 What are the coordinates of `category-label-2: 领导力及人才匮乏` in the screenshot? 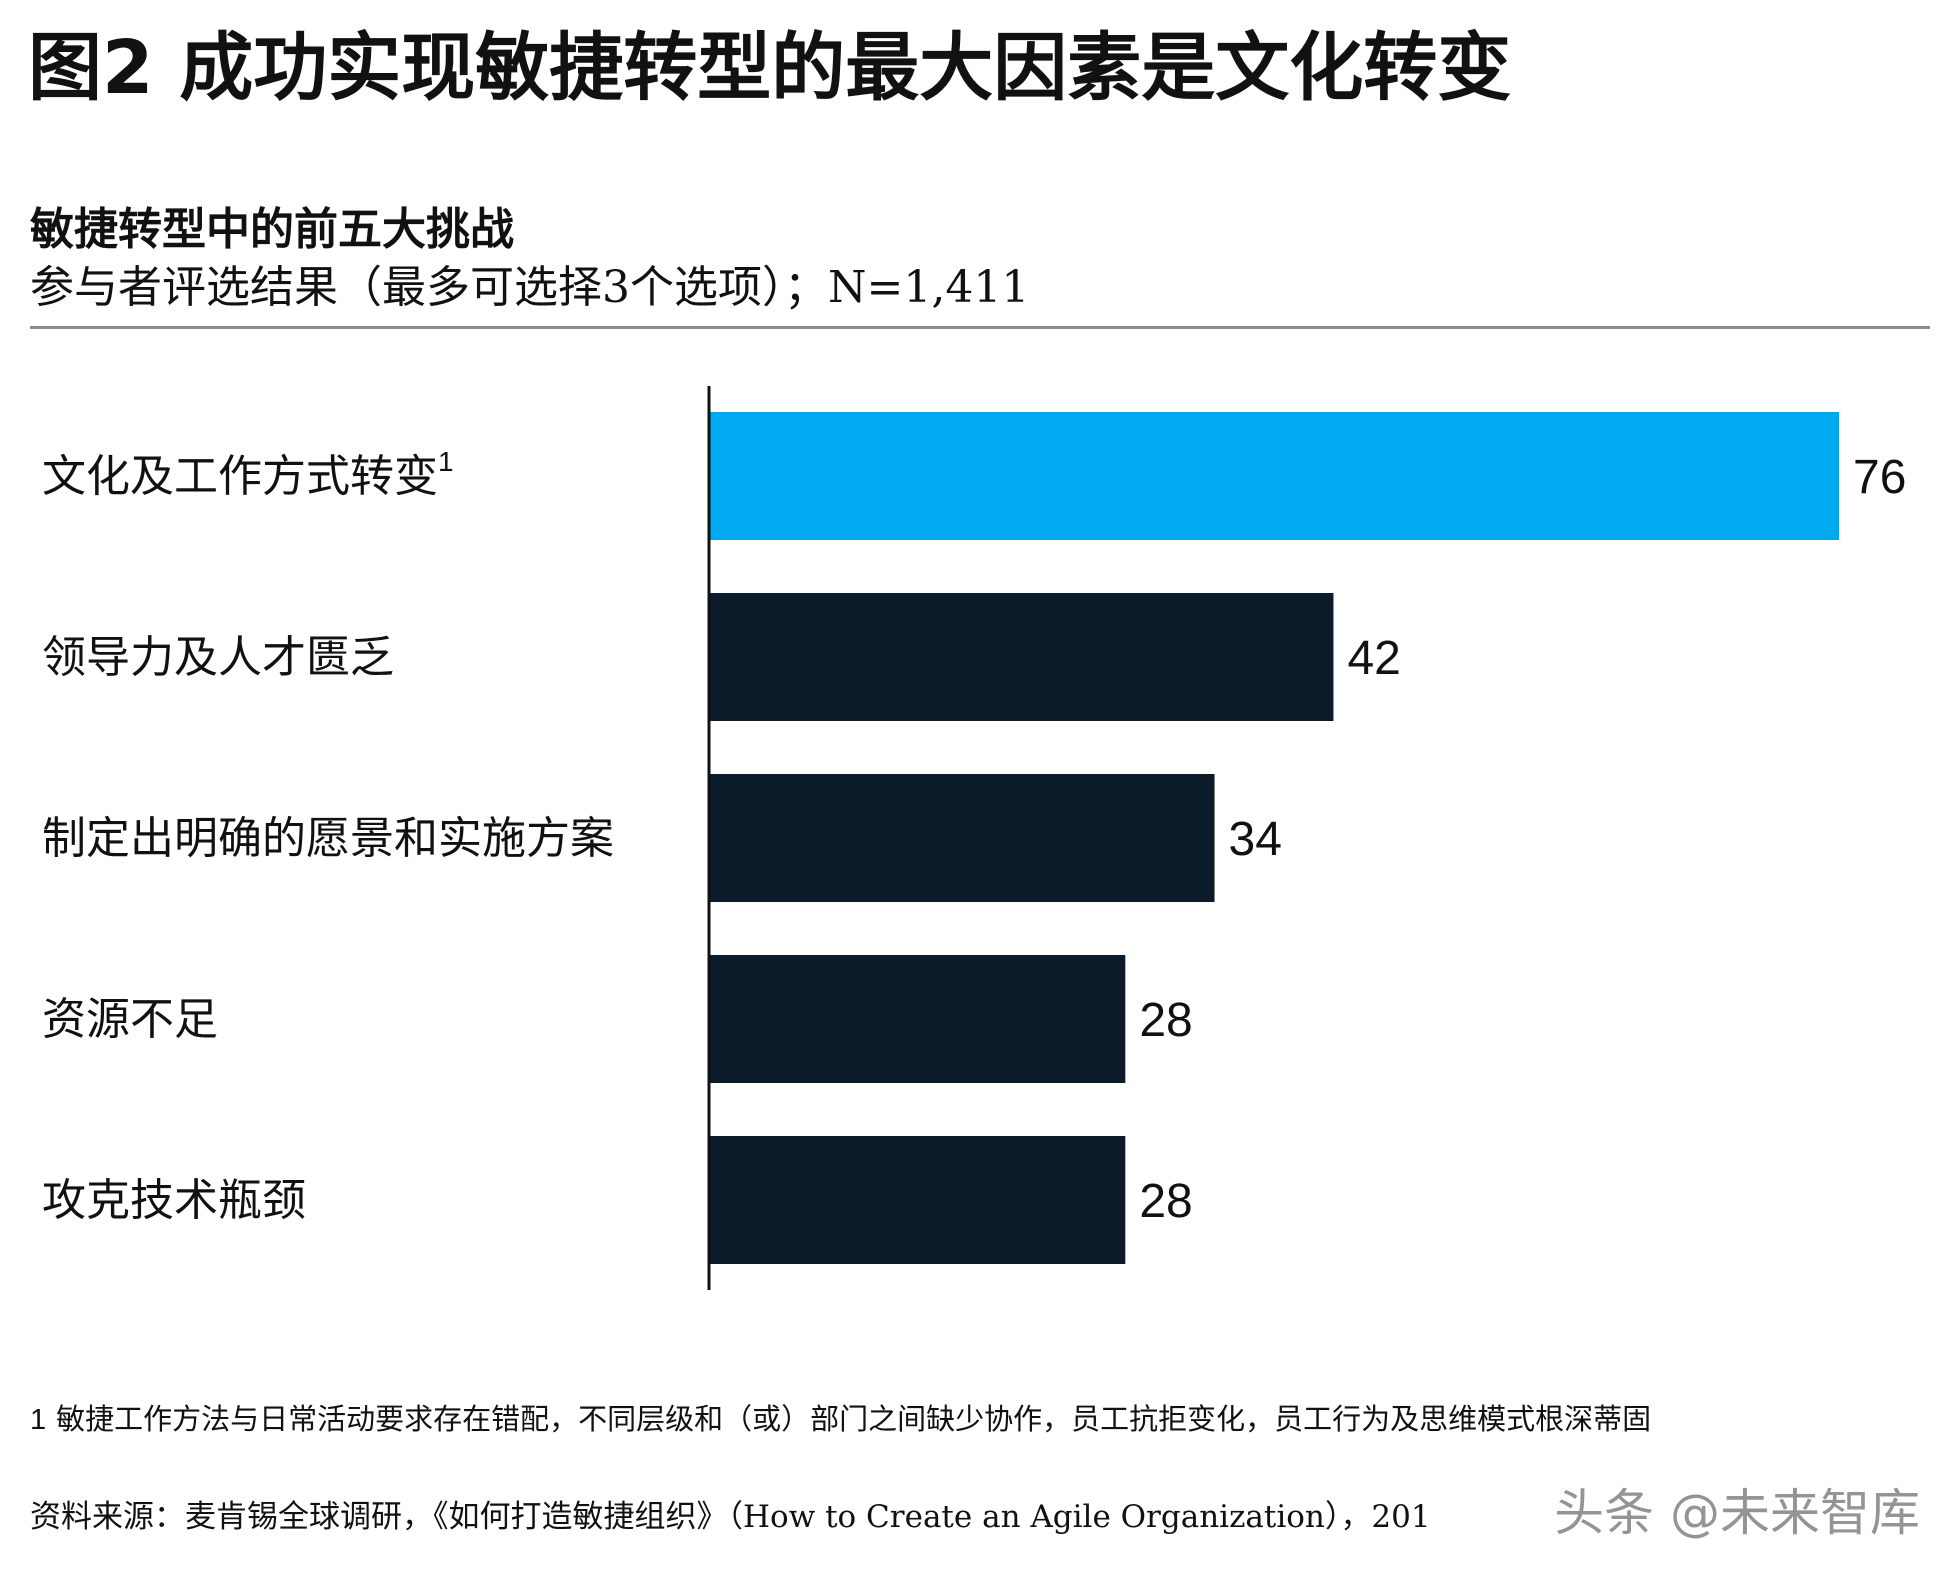 It's located at (218, 657).